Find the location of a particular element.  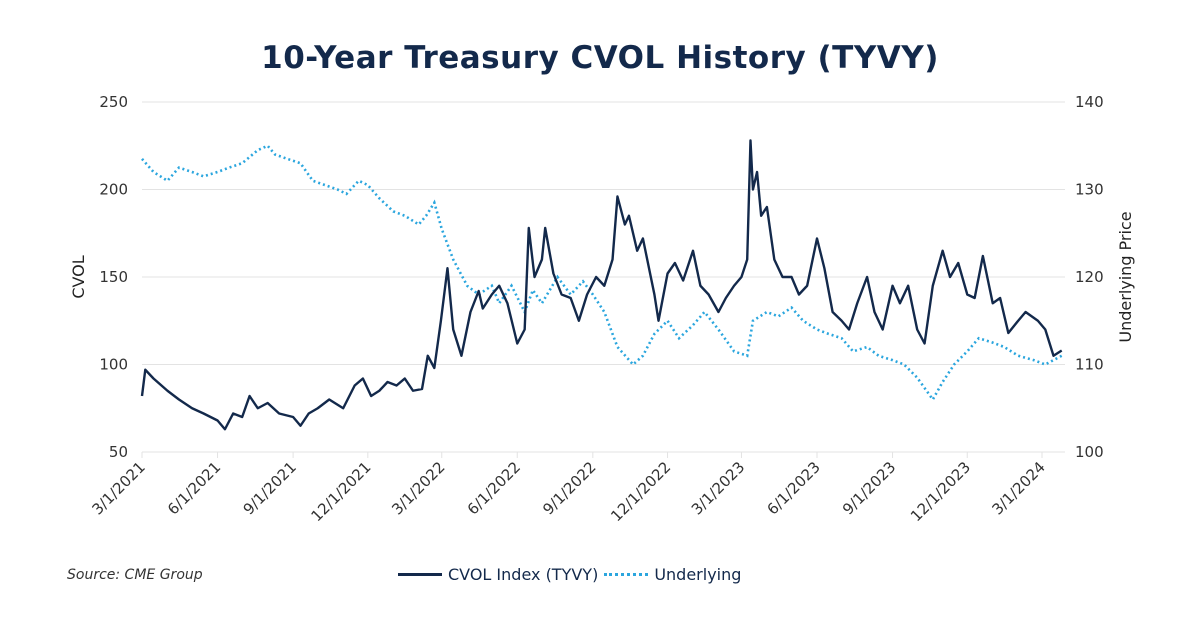

x-tick-label: 3/1/2023 is located at coordinates (718, 488).